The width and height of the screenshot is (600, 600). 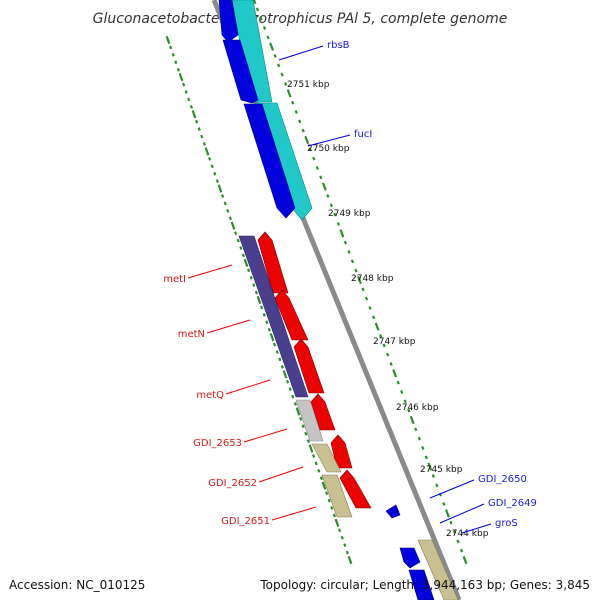 What do you see at coordinates (410, 558) in the screenshot?
I see `GDI_2649-cds-feature` at bounding box center [410, 558].